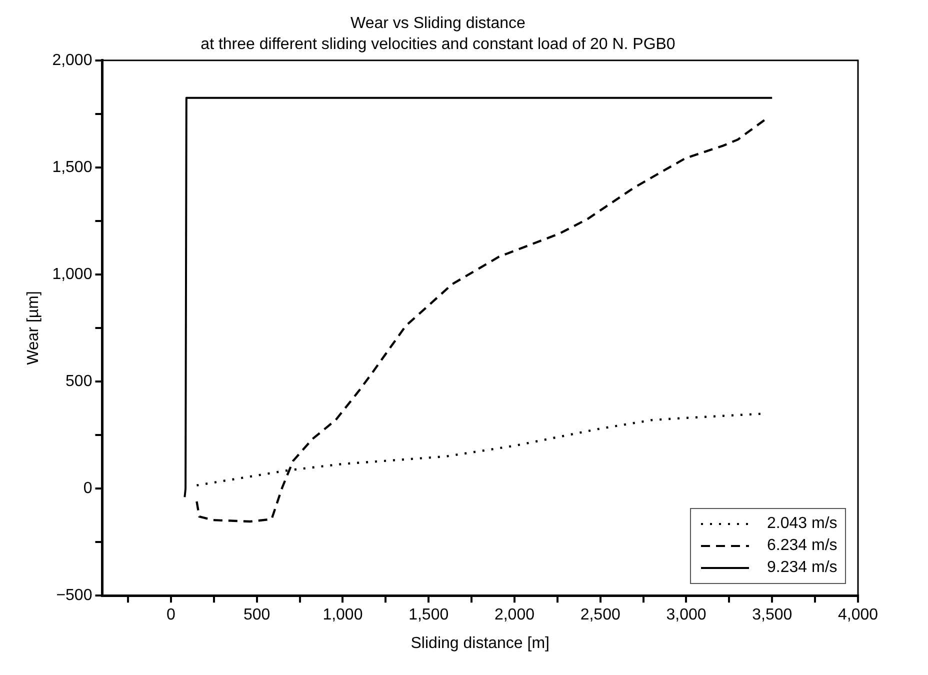  What do you see at coordinates (428, 615) in the screenshot?
I see `x-tick-label: 1,500` at bounding box center [428, 615].